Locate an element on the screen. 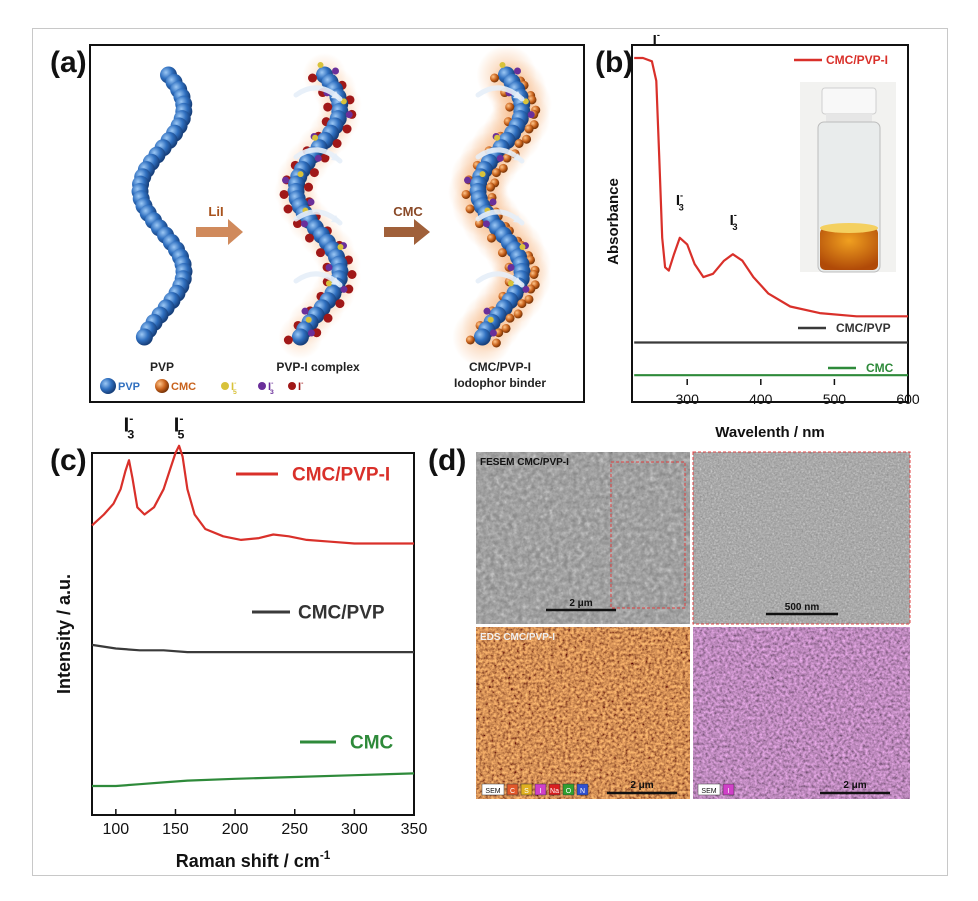  vial-photo is located at coordinates (848, 177).